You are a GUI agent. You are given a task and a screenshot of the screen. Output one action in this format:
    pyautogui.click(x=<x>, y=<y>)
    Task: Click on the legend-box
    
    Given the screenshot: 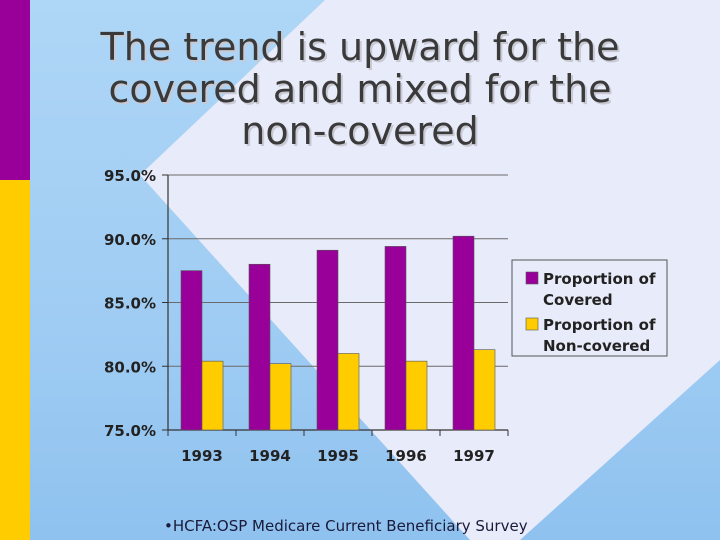 What is the action you would take?
    pyautogui.click(x=589, y=308)
    